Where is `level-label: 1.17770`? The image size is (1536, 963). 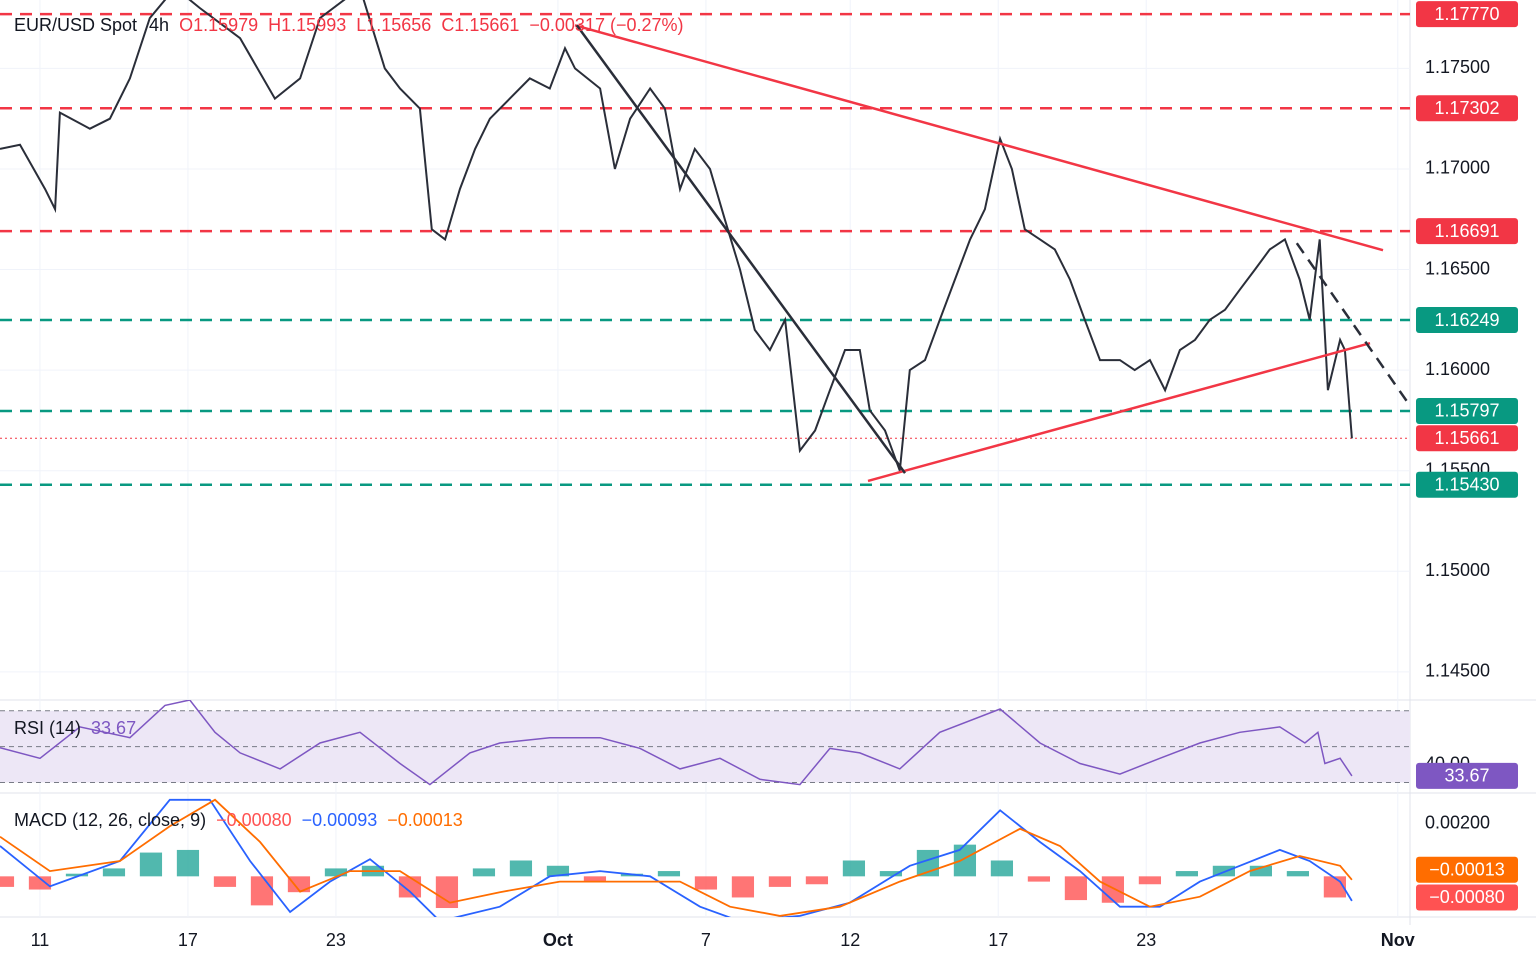 level-label: 1.17770 is located at coordinates (1466, 14).